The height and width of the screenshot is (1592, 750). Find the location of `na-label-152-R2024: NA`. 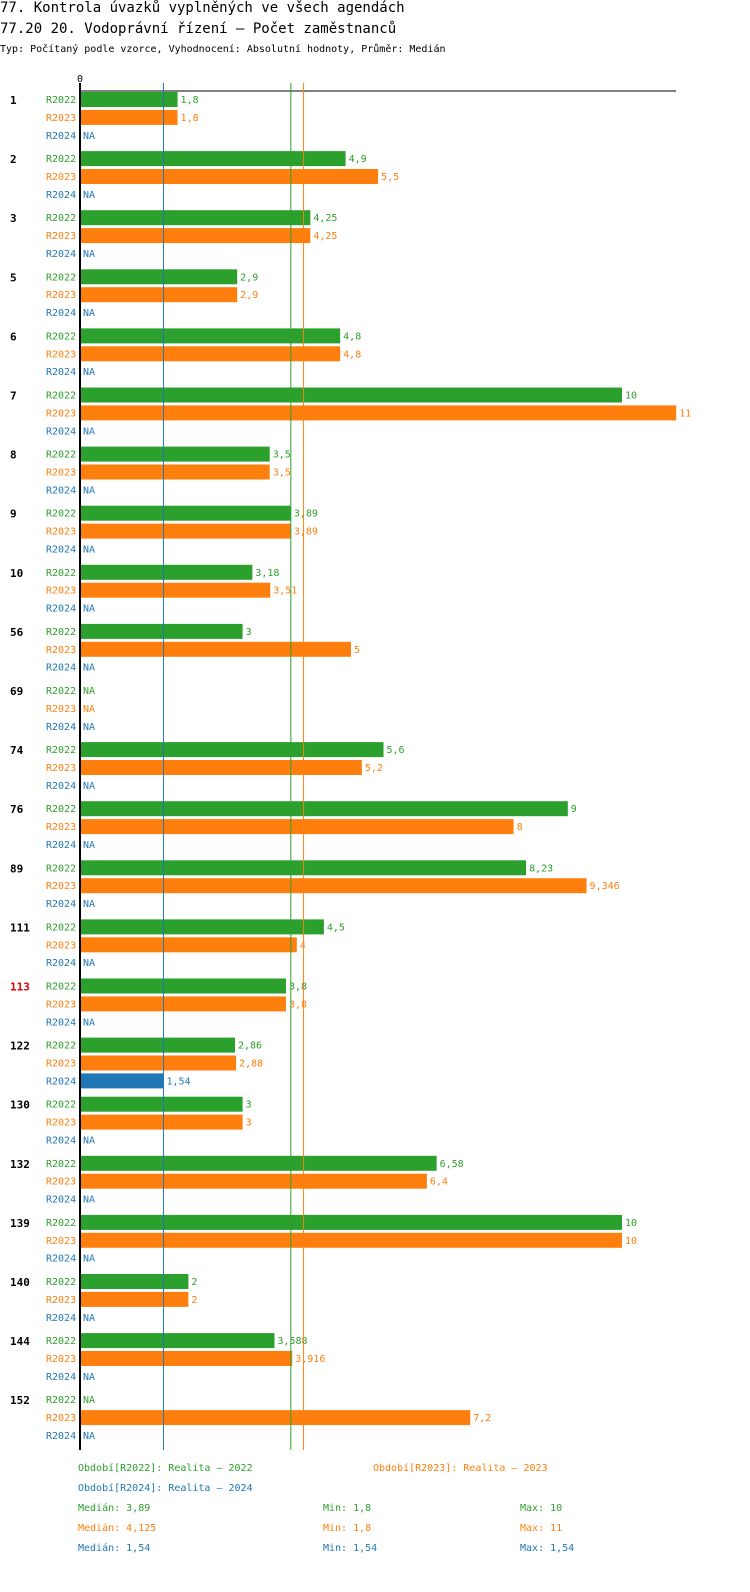

na-label-152-R2024: NA is located at coordinates (89, 1436).